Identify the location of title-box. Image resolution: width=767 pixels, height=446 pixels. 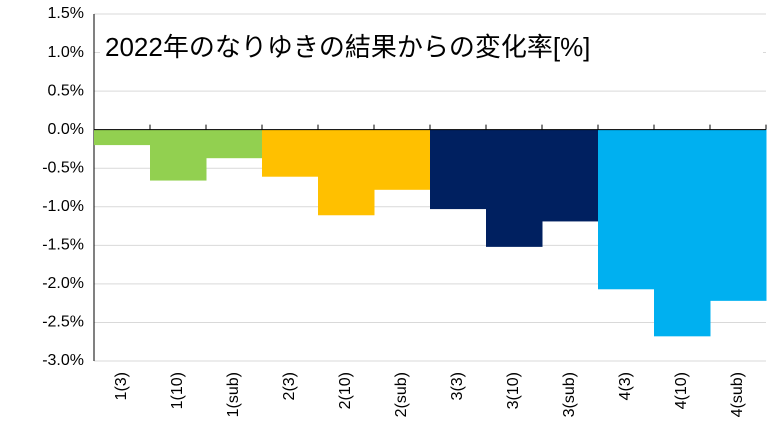
(431, 48).